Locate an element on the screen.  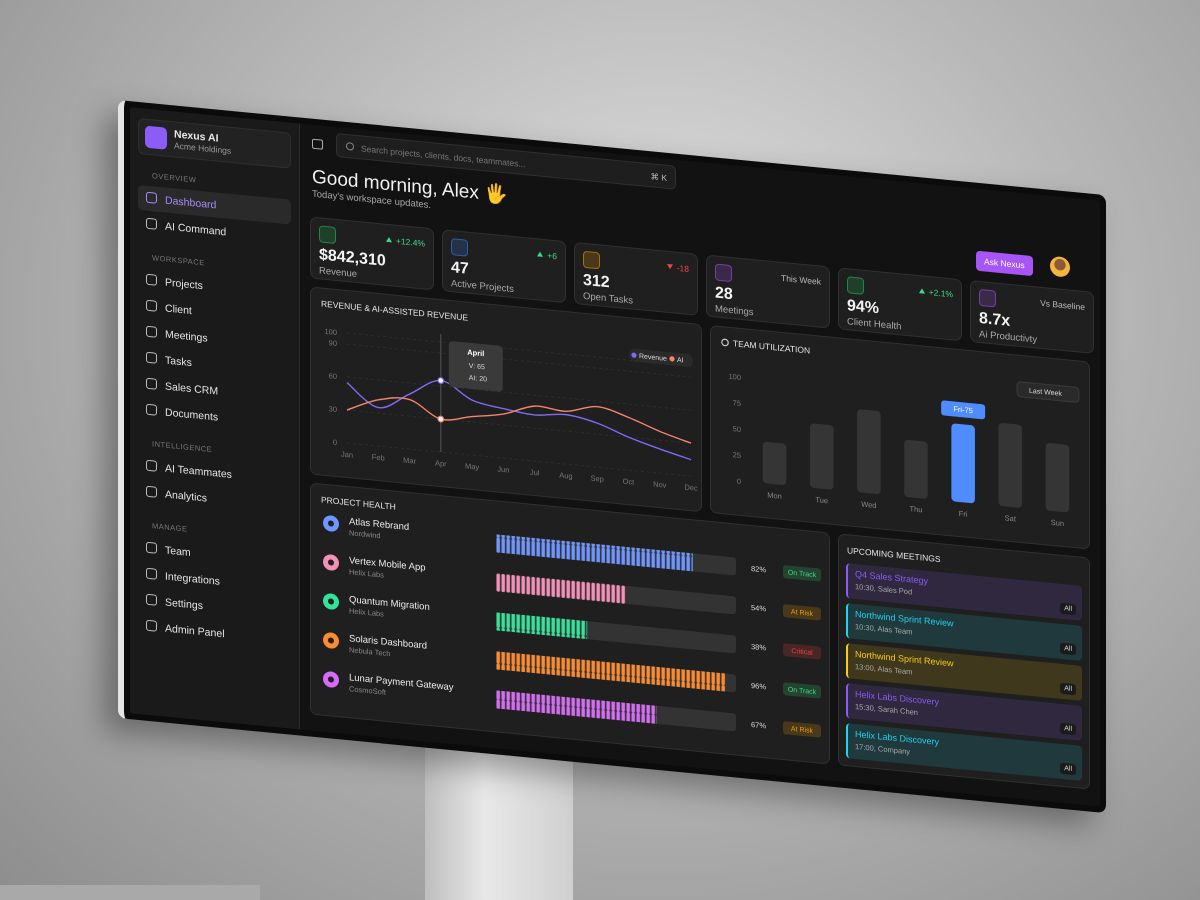
y-tick-label: 30 is located at coordinates (333, 409).